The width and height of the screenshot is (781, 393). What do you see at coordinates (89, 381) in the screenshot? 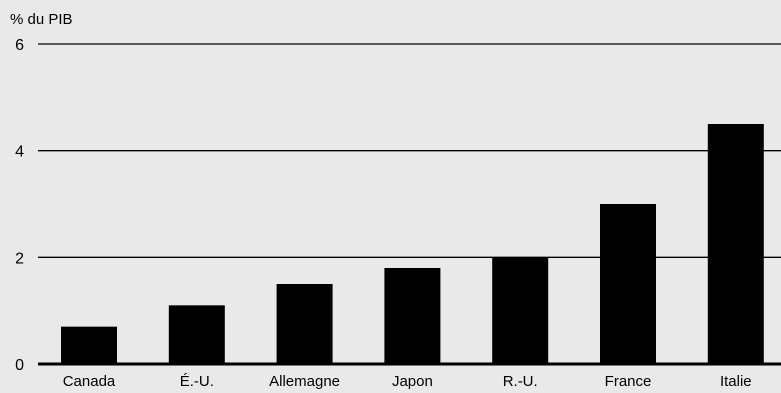
I see `x-tick-label: Canada` at bounding box center [89, 381].